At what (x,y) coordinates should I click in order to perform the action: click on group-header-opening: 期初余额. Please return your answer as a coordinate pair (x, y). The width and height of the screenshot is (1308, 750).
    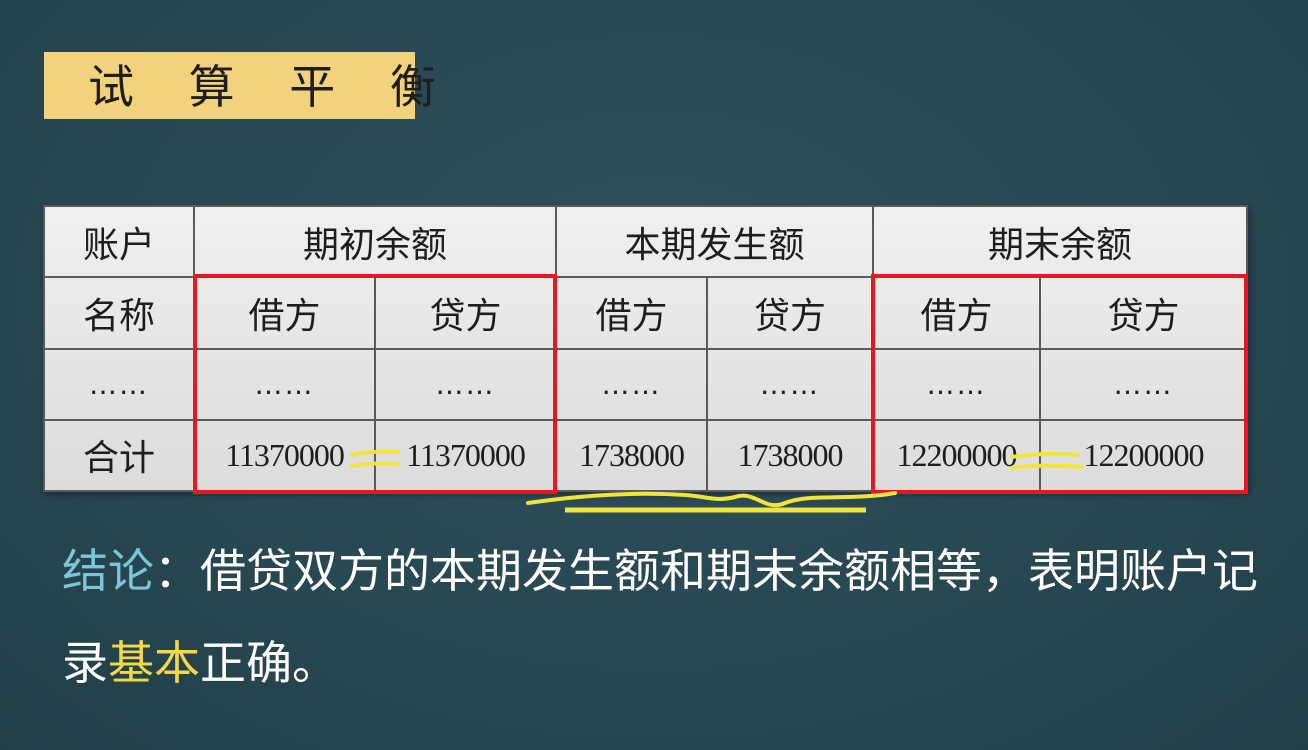
    Looking at the image, I should click on (375, 241).